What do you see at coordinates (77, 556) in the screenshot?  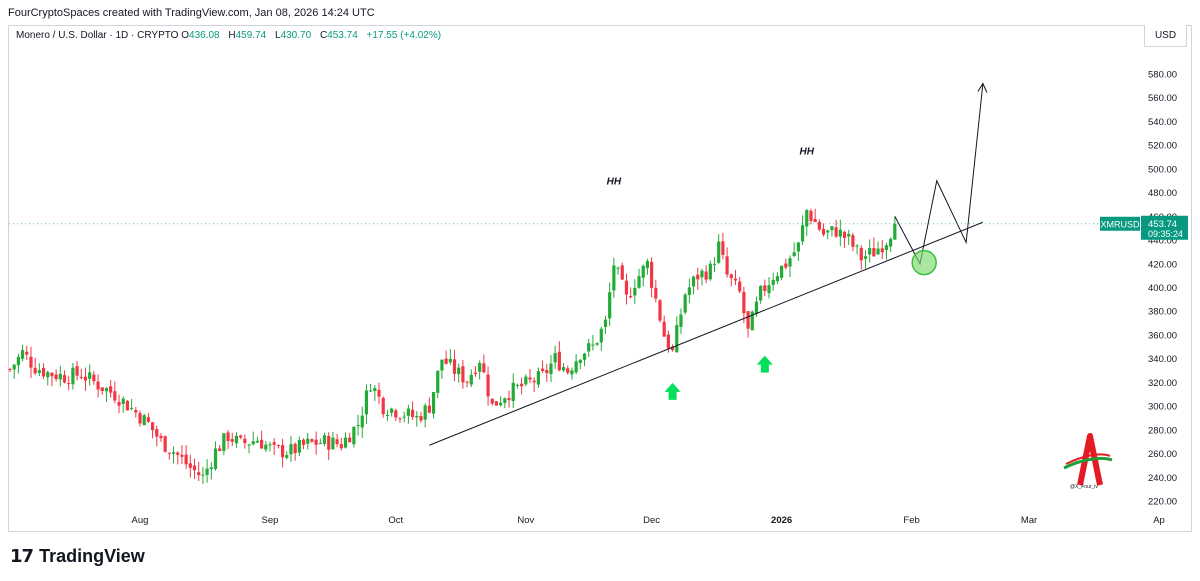 I see `tradingview-logo: 17 TradingView` at bounding box center [77, 556].